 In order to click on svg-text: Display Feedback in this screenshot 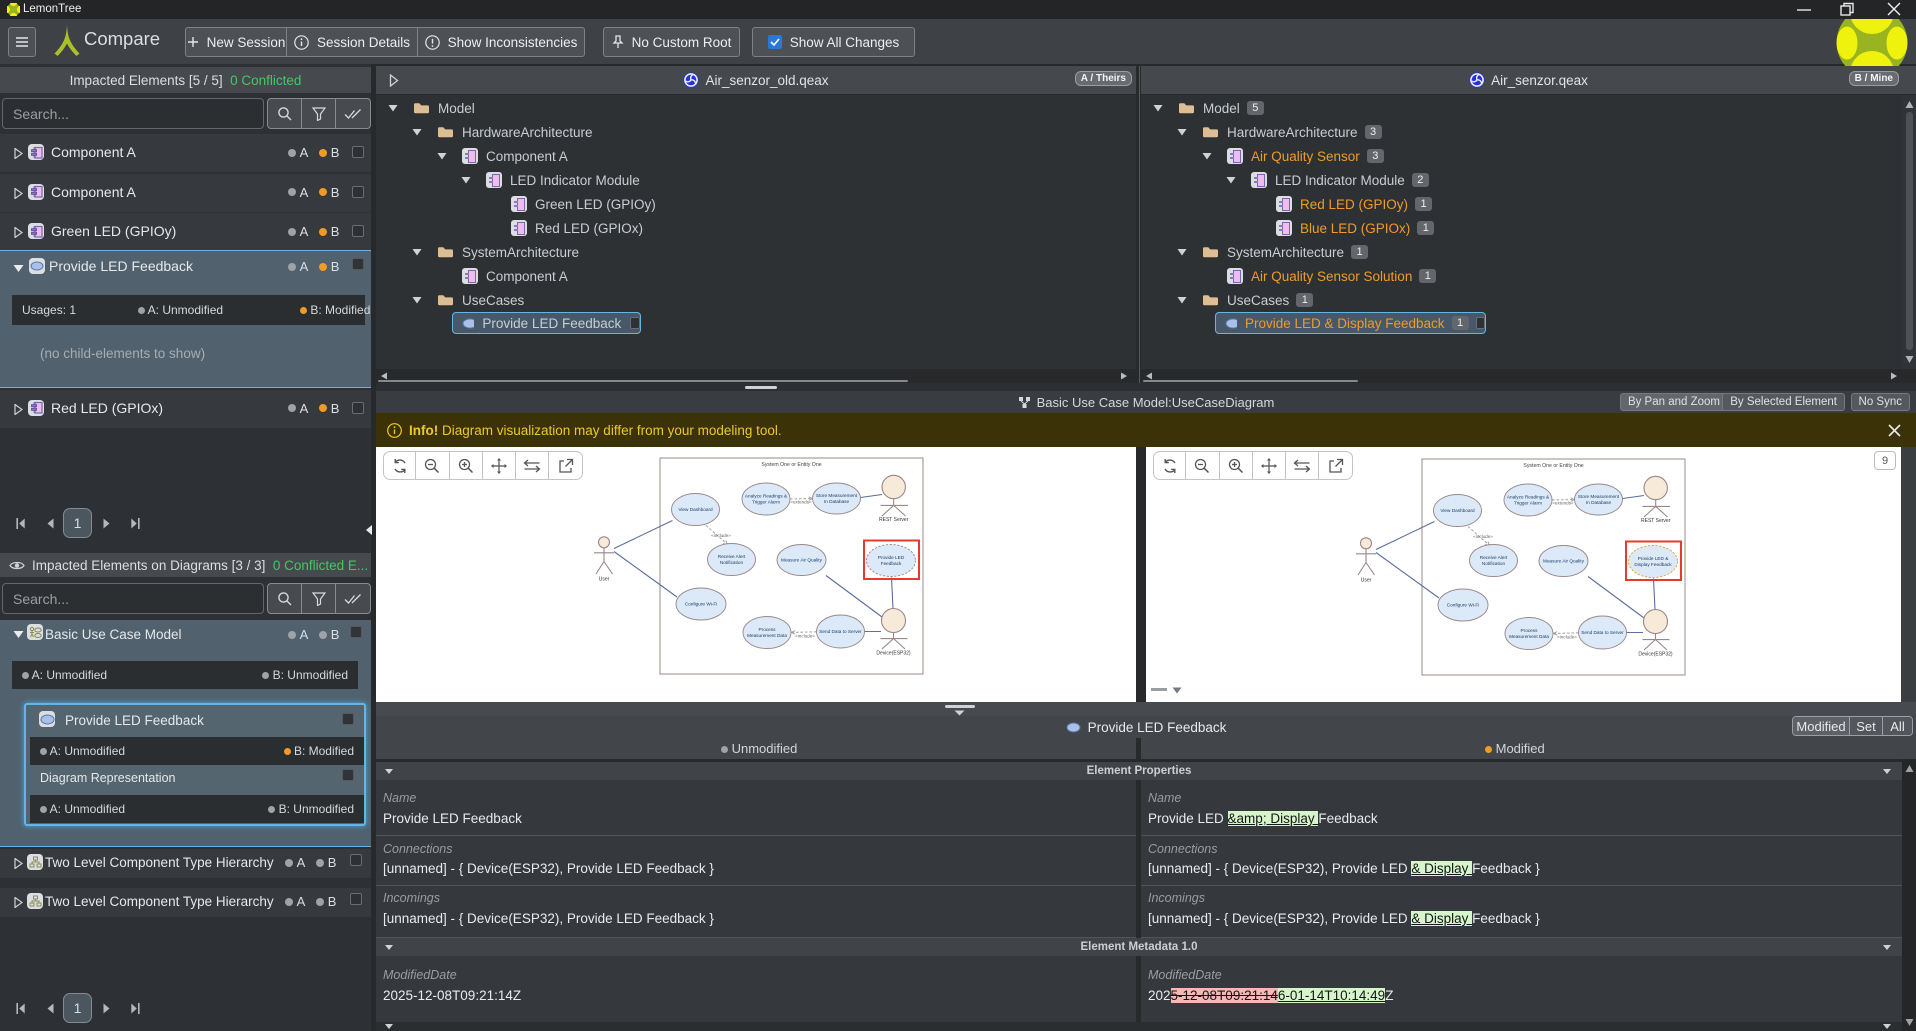, I will do `click(1653, 564)`.